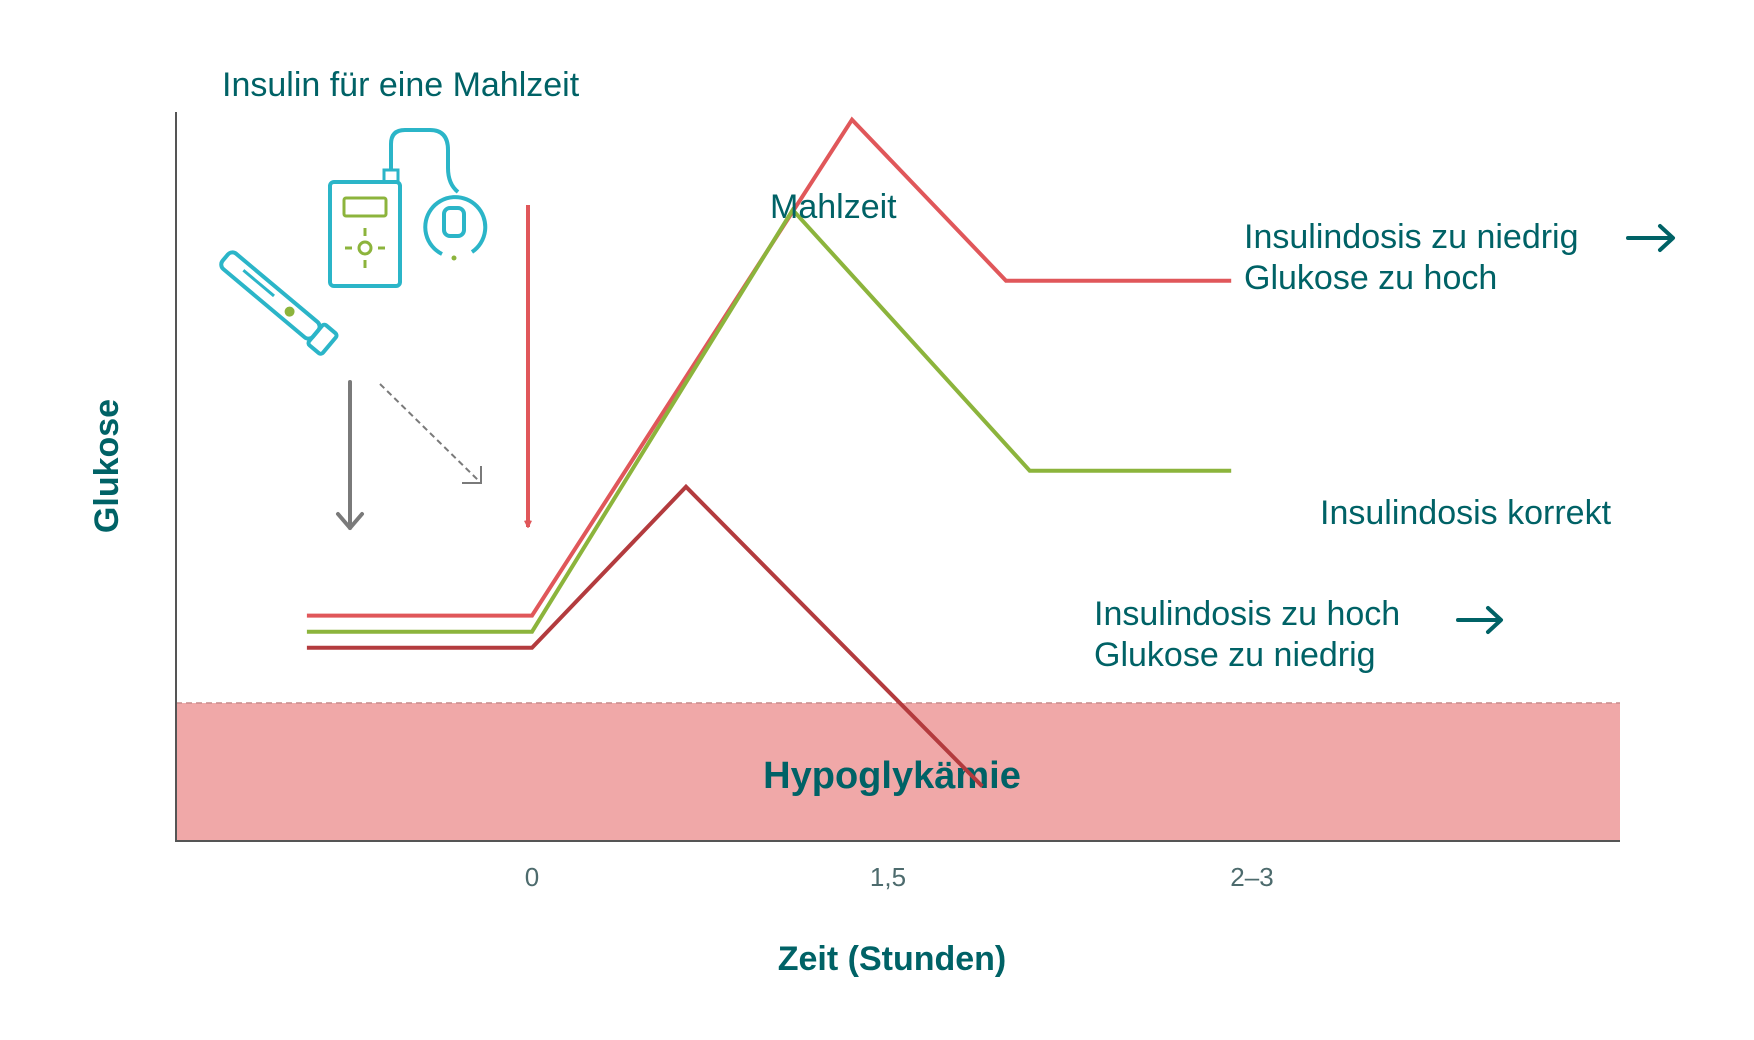 Image resolution: width=1754 pixels, height=1040 pixels. What do you see at coordinates (107, 466) in the screenshot?
I see `y-axis-title: Glukose` at bounding box center [107, 466].